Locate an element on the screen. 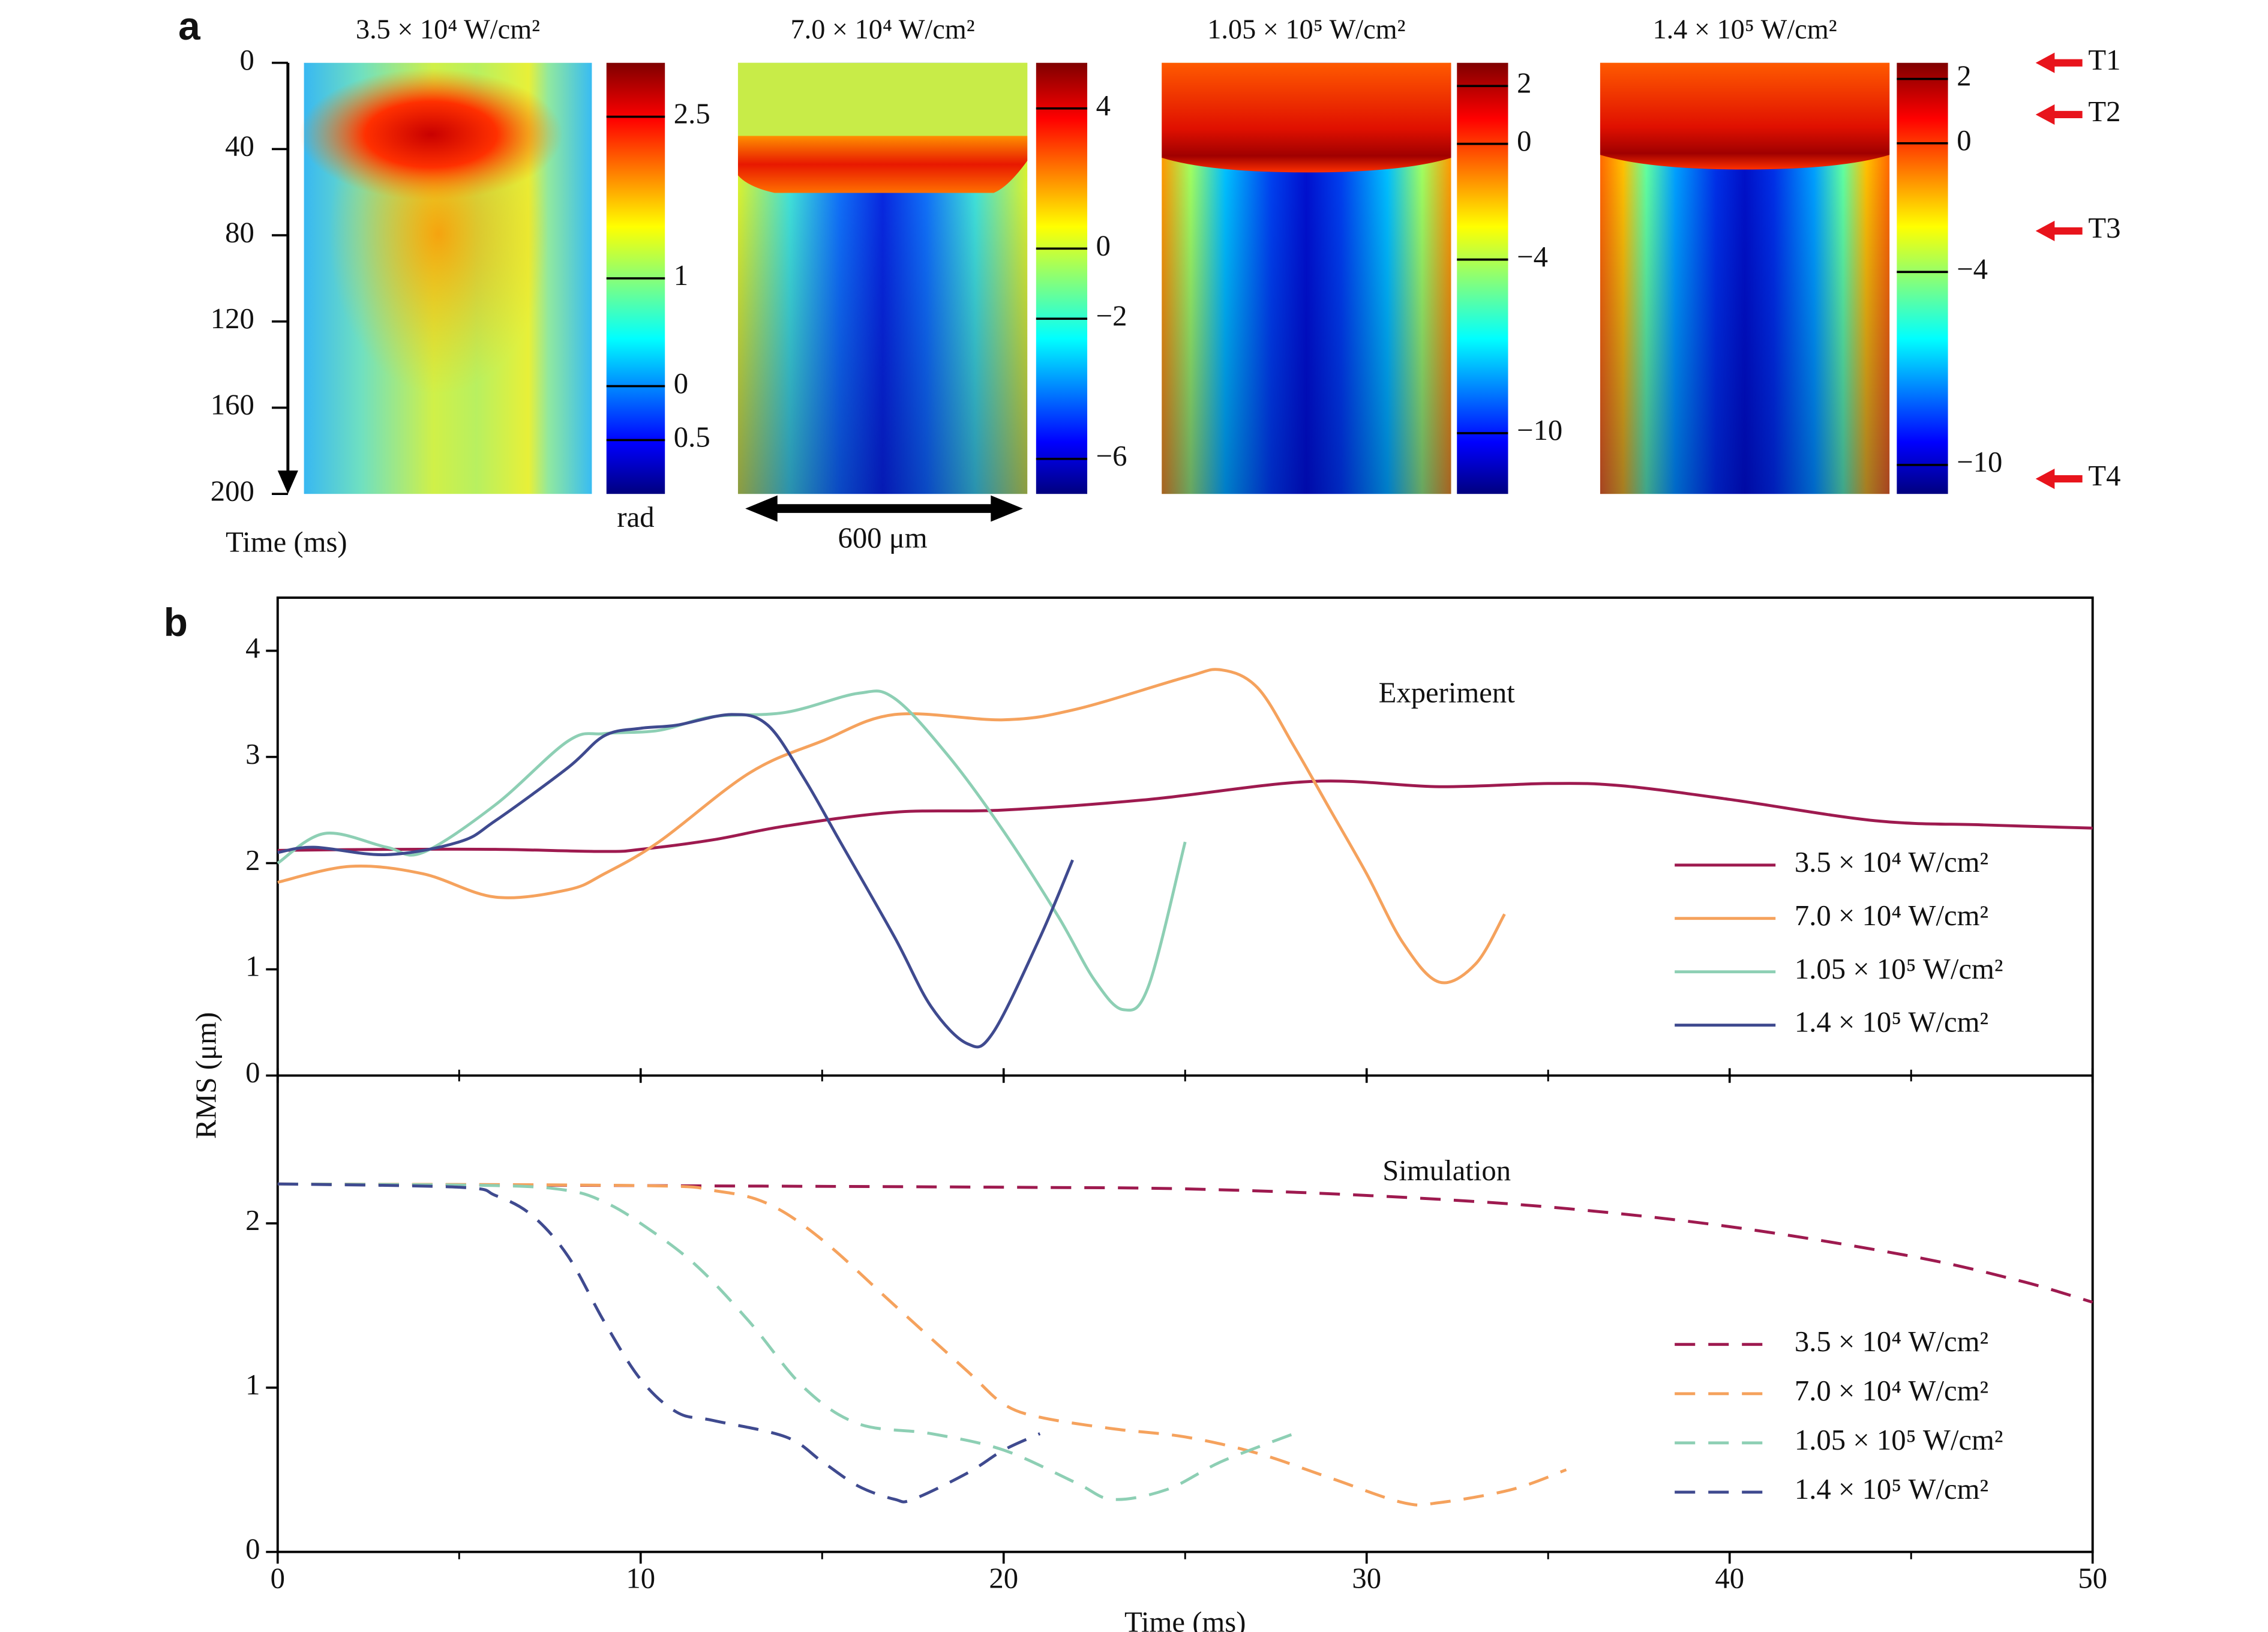 The image size is (2268, 1632). y-tick-label: 4 is located at coordinates (252, 648).